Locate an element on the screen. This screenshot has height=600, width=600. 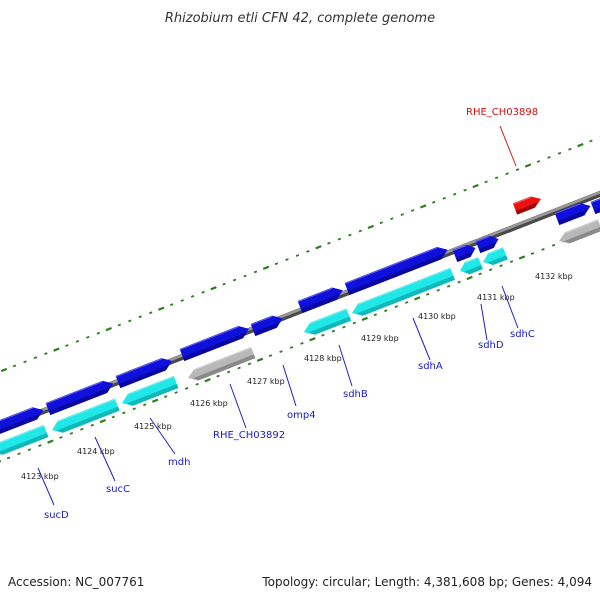
gene-right-edge-shade is located at coordinates (596, 209).